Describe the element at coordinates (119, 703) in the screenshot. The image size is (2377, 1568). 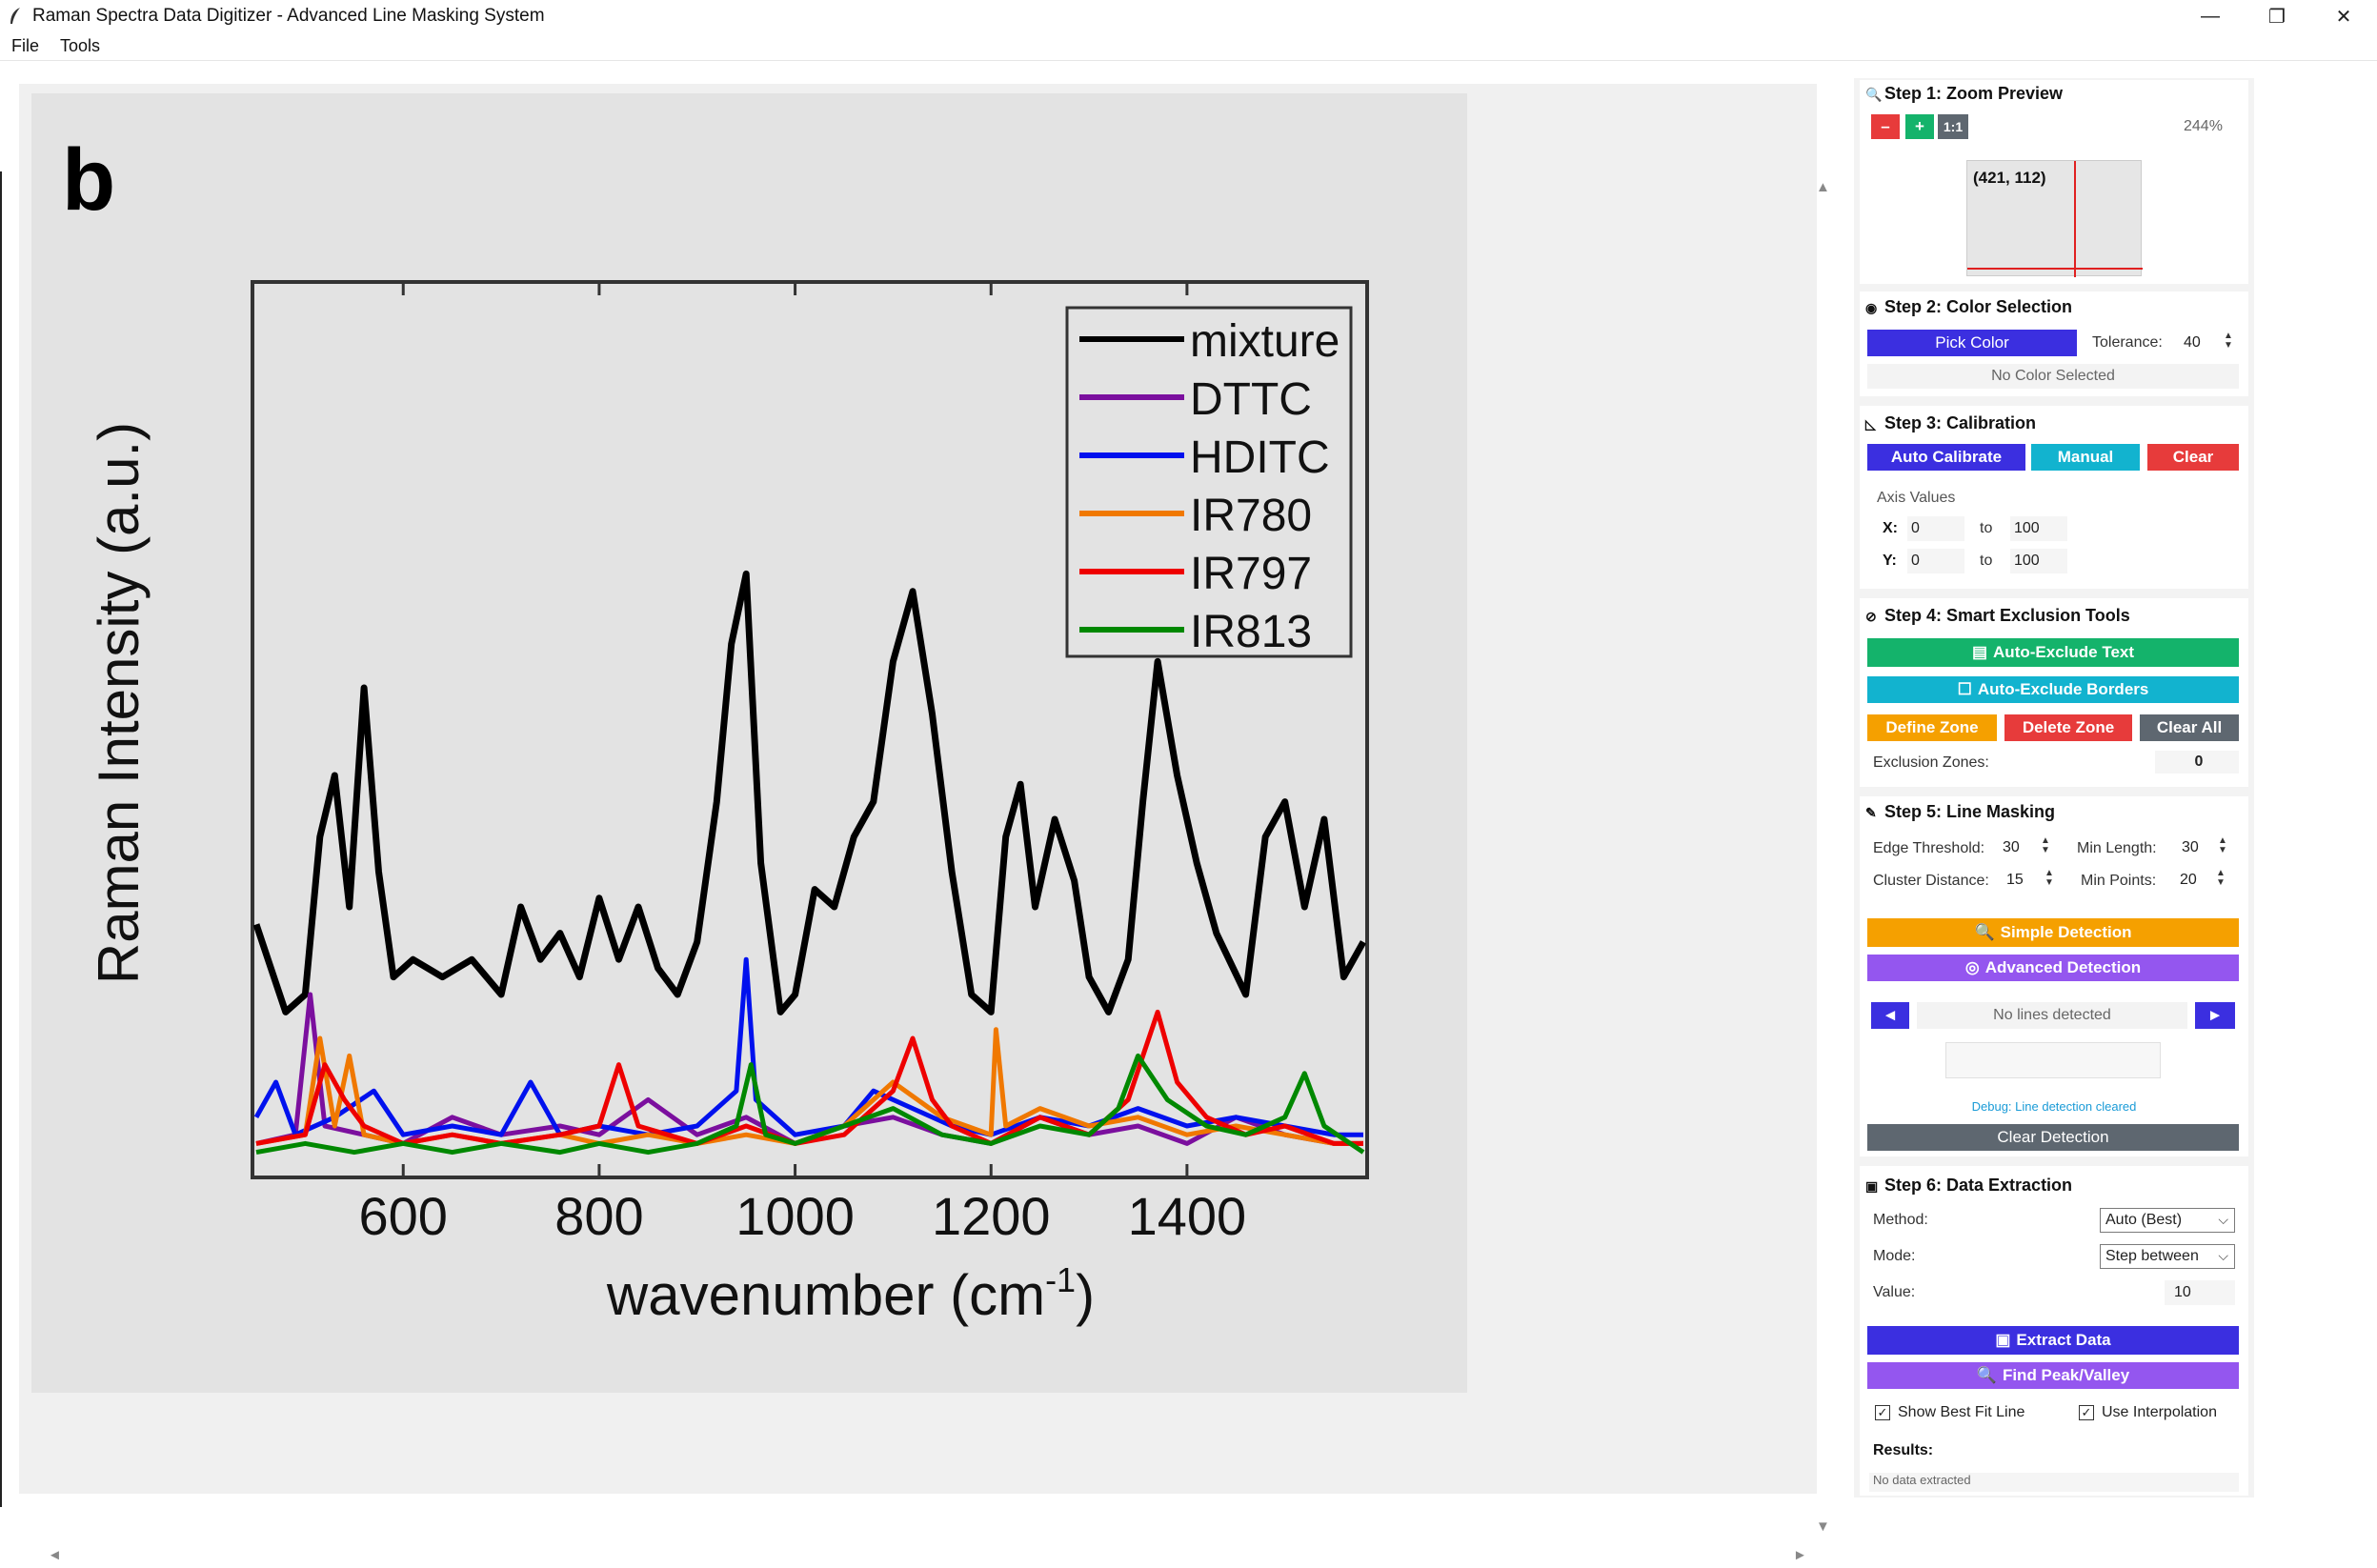
I see `y-axis-label: Raman Intensity (a.u.)` at that location.